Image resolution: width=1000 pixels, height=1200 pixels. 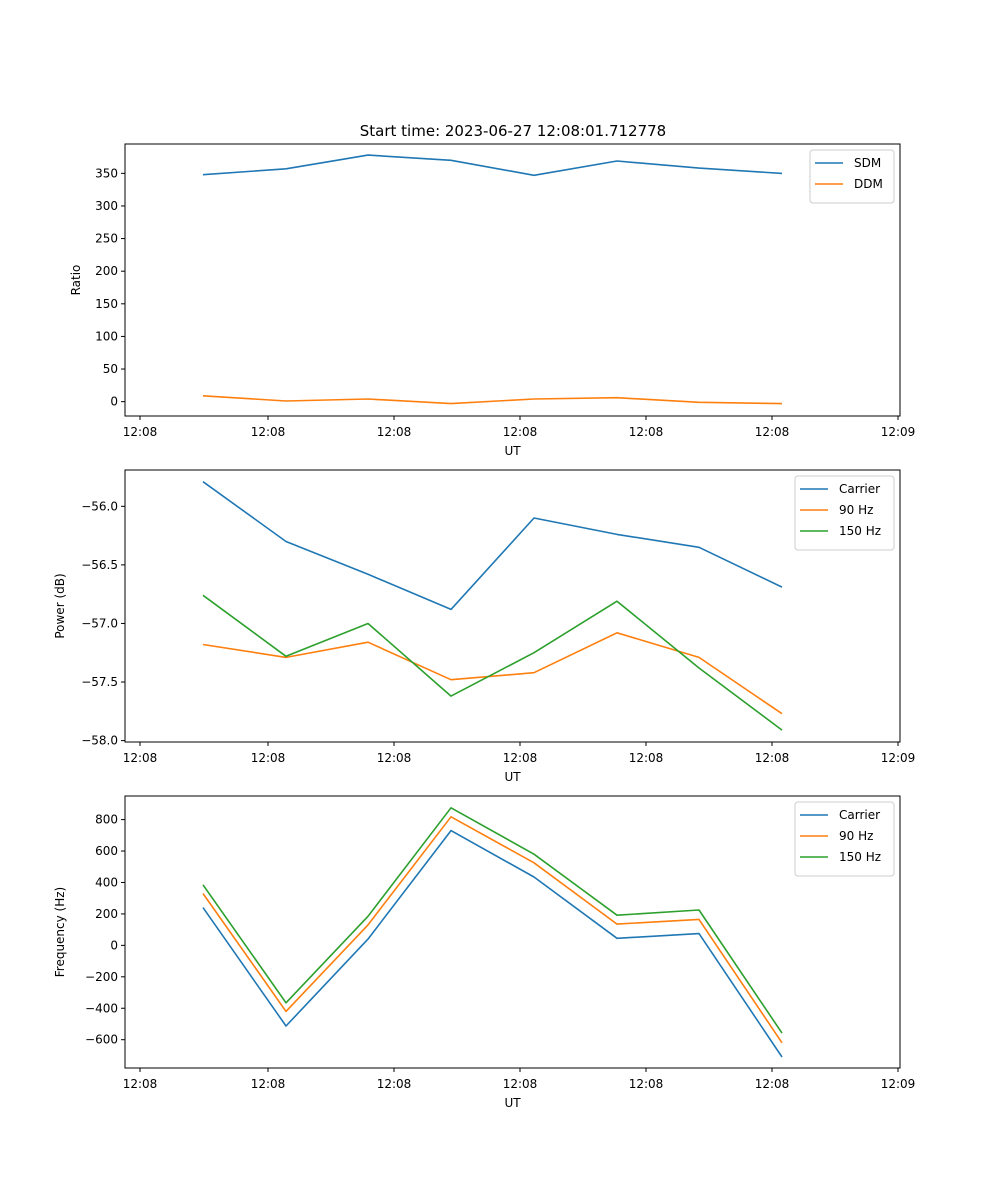 I want to click on y-tick-label: −58.0, so click(x=99, y=741).